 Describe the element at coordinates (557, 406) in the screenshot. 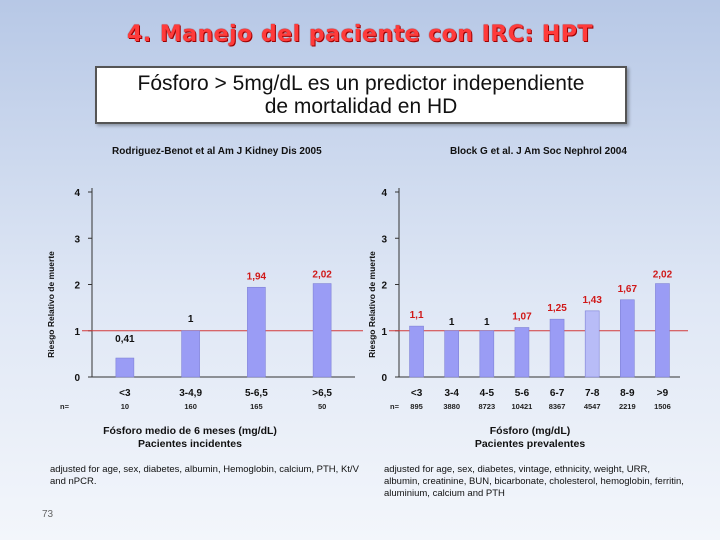

I see `right-n-value: 8367` at that location.